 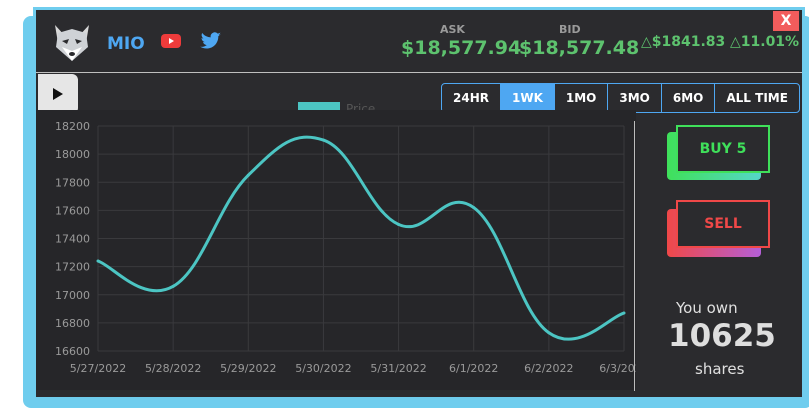 I want to click on close-button: X, so click(x=786, y=21).